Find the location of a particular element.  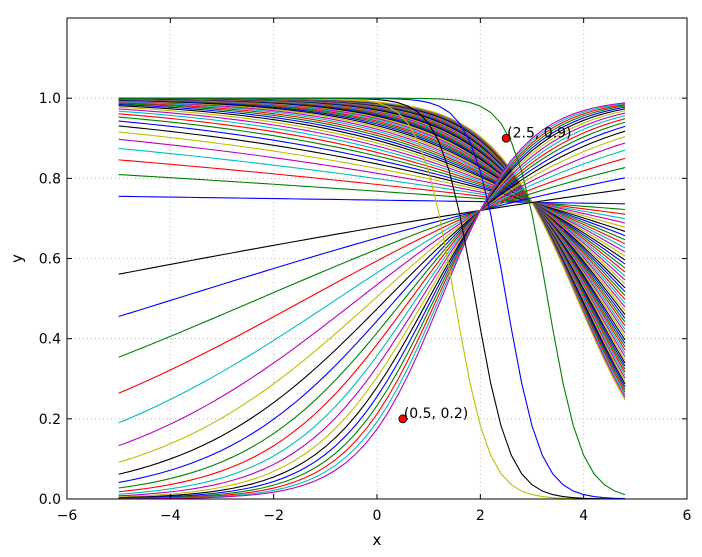

x-tick-label: −4 is located at coordinates (170, 516).